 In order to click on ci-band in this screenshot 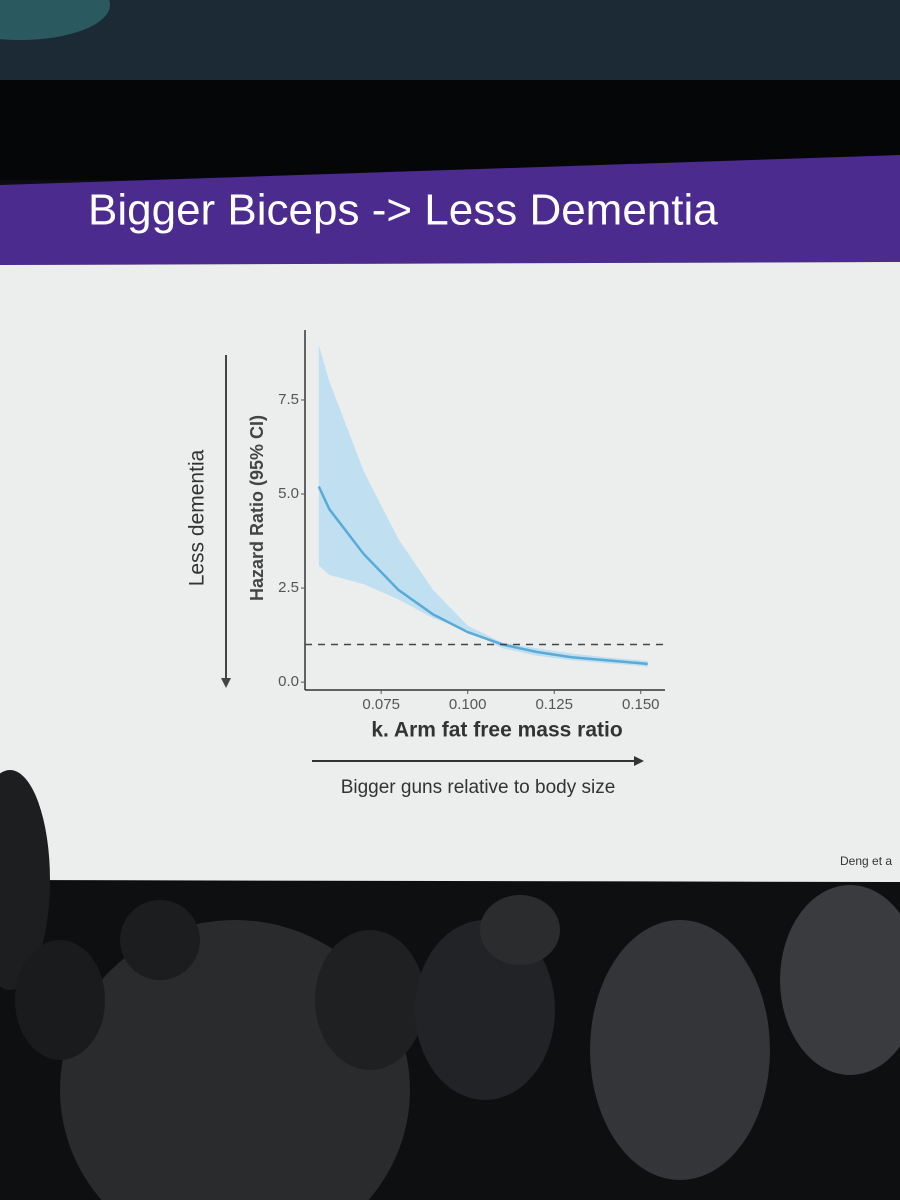, I will do `click(483, 506)`.